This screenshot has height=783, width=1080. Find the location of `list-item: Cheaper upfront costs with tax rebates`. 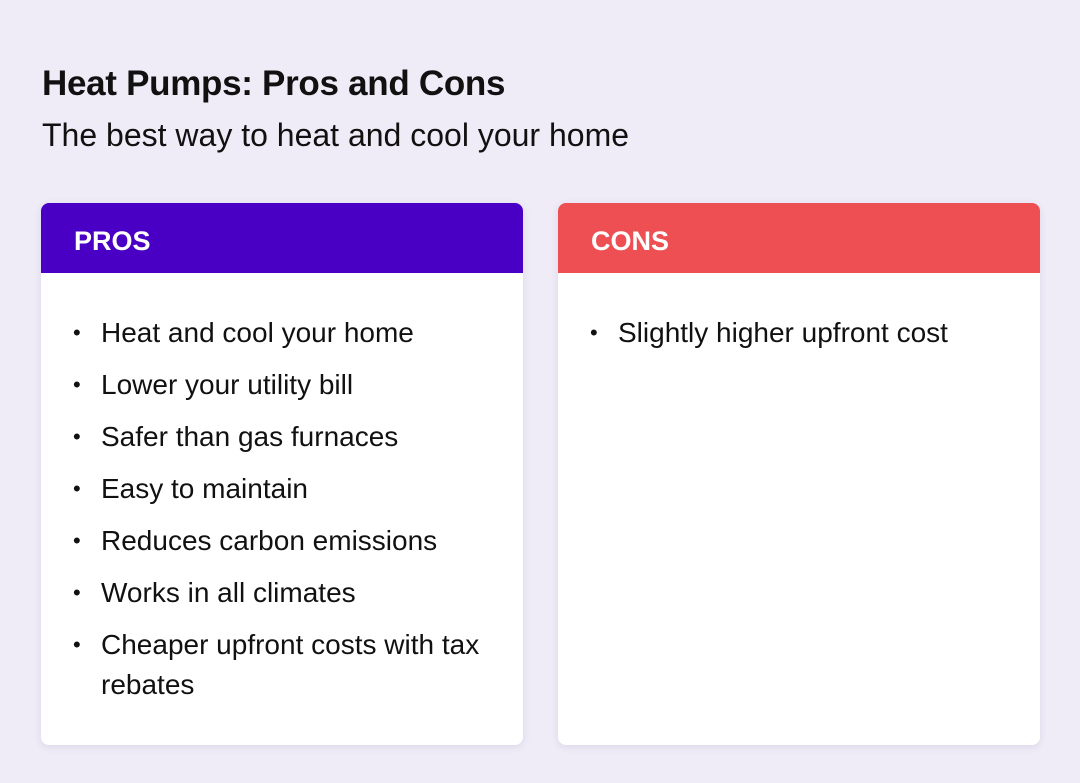

list-item: Cheaper upfront costs with tax rebates is located at coordinates (283, 665).